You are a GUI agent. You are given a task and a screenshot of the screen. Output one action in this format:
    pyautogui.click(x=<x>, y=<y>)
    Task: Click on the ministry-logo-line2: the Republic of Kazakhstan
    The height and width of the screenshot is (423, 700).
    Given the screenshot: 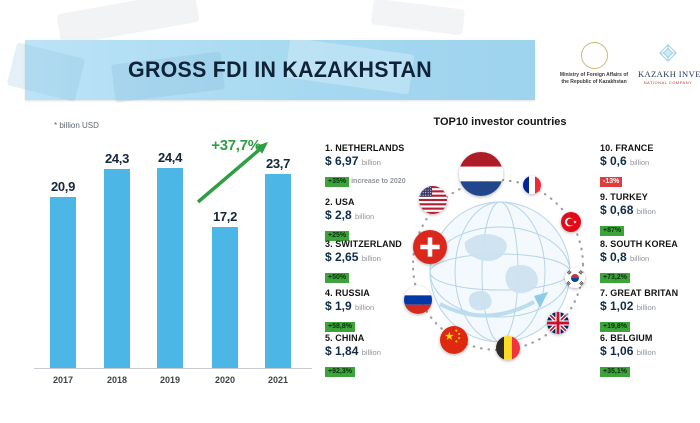 What is the action you would take?
    pyautogui.click(x=594, y=82)
    